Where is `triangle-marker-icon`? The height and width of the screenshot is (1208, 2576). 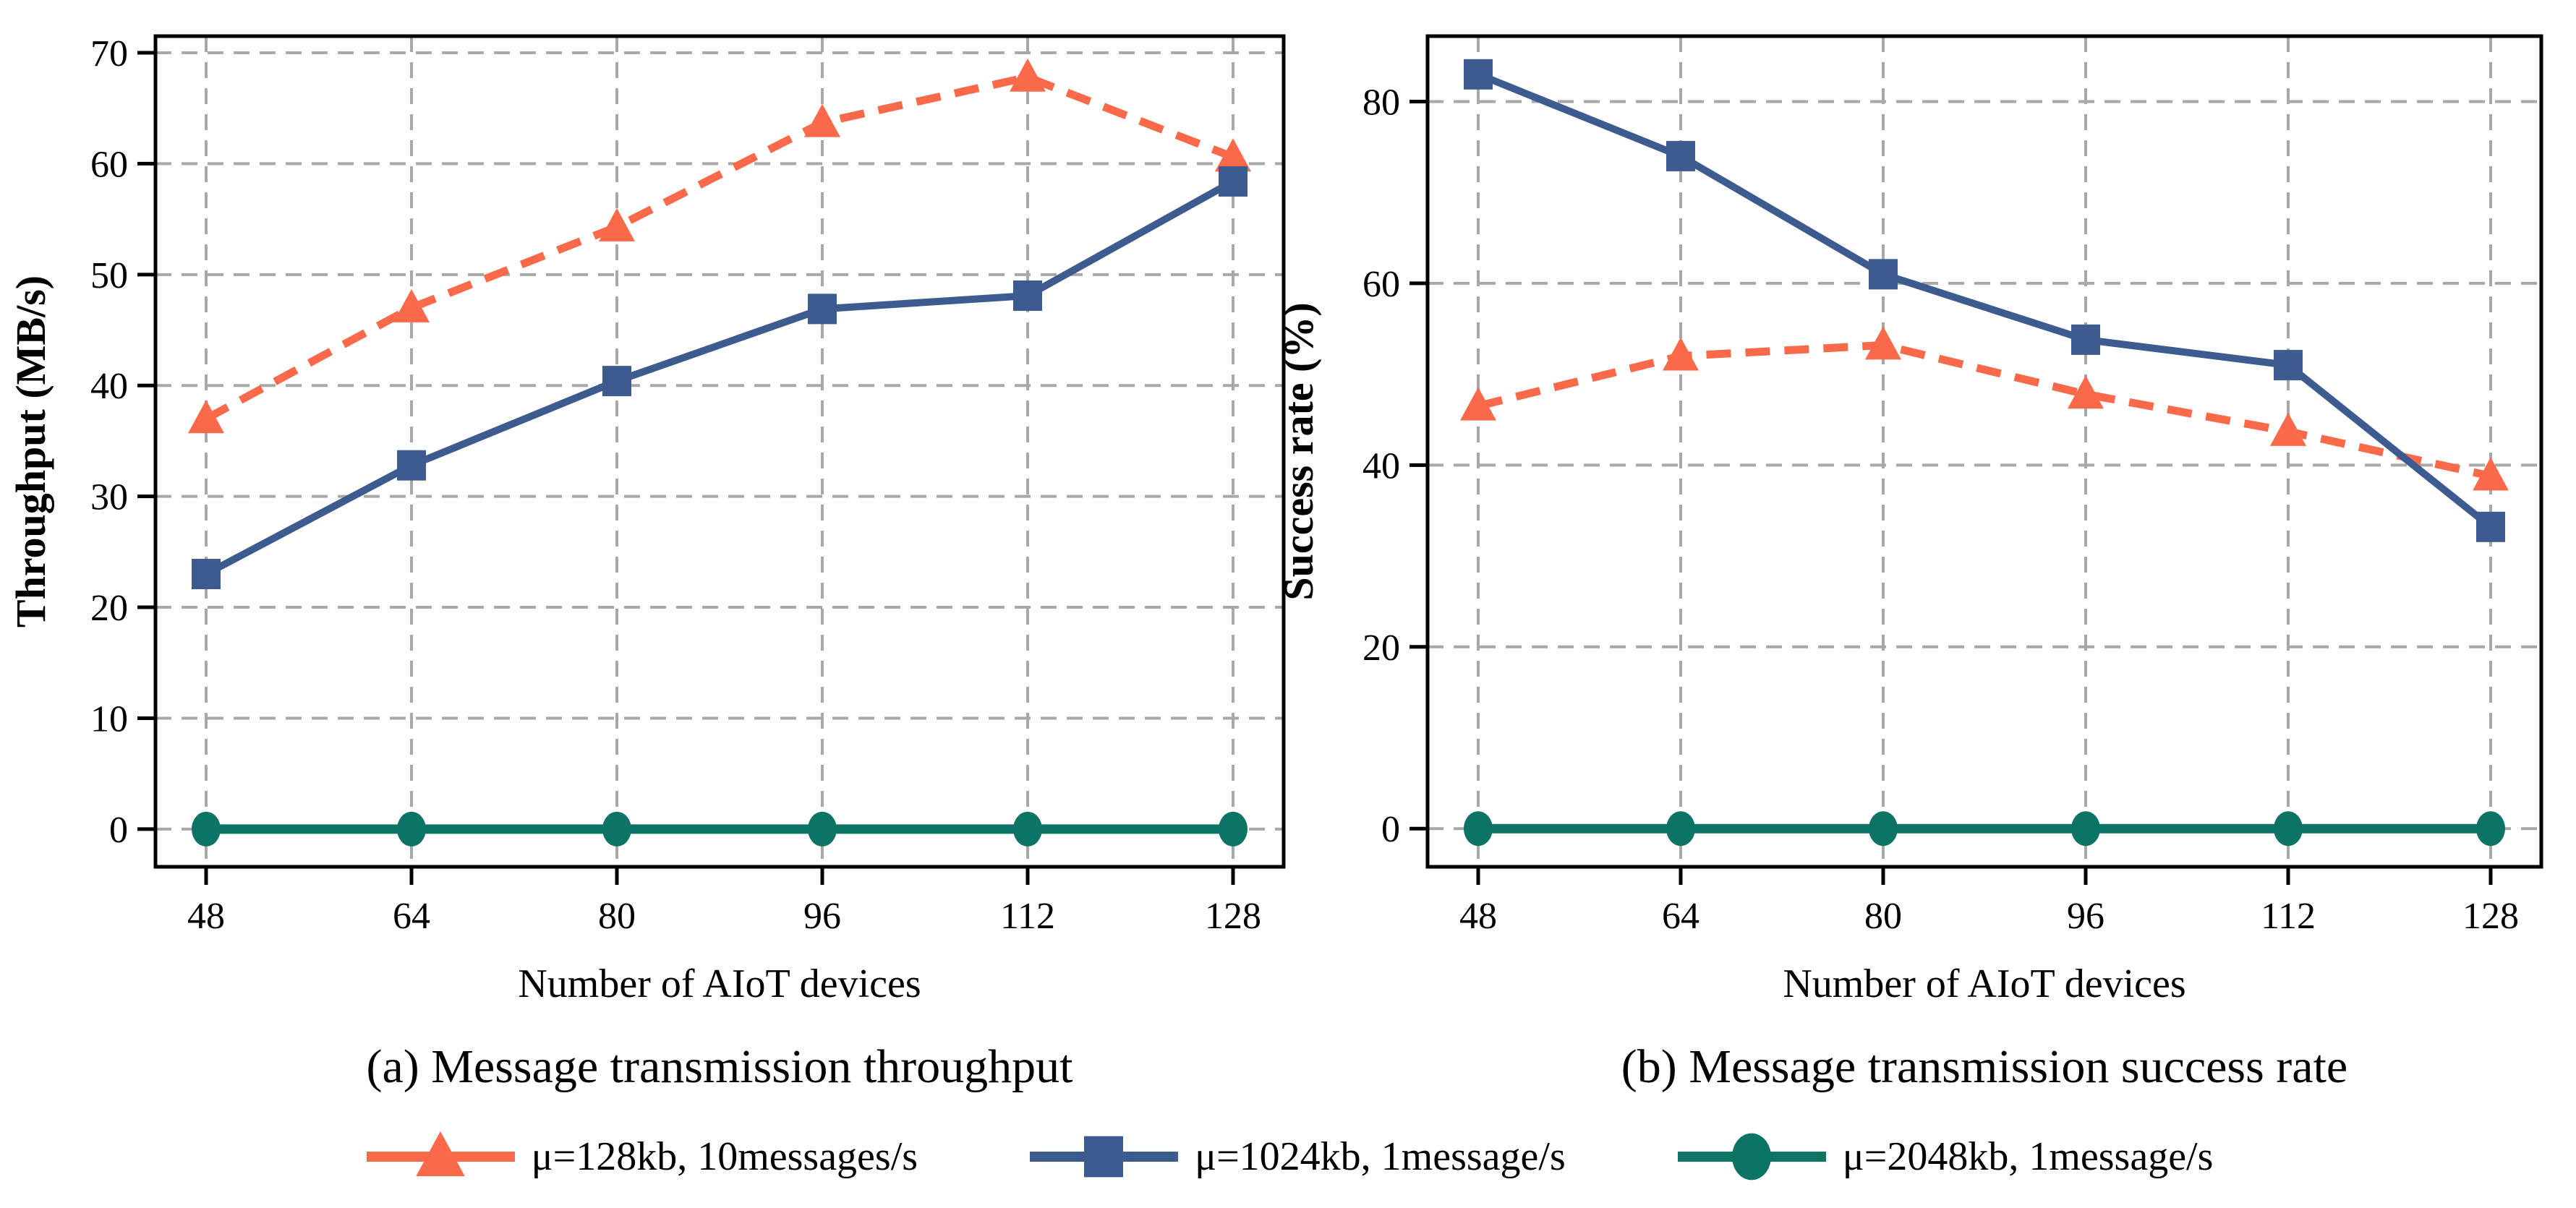
triangle-marker-icon is located at coordinates (440, 1153).